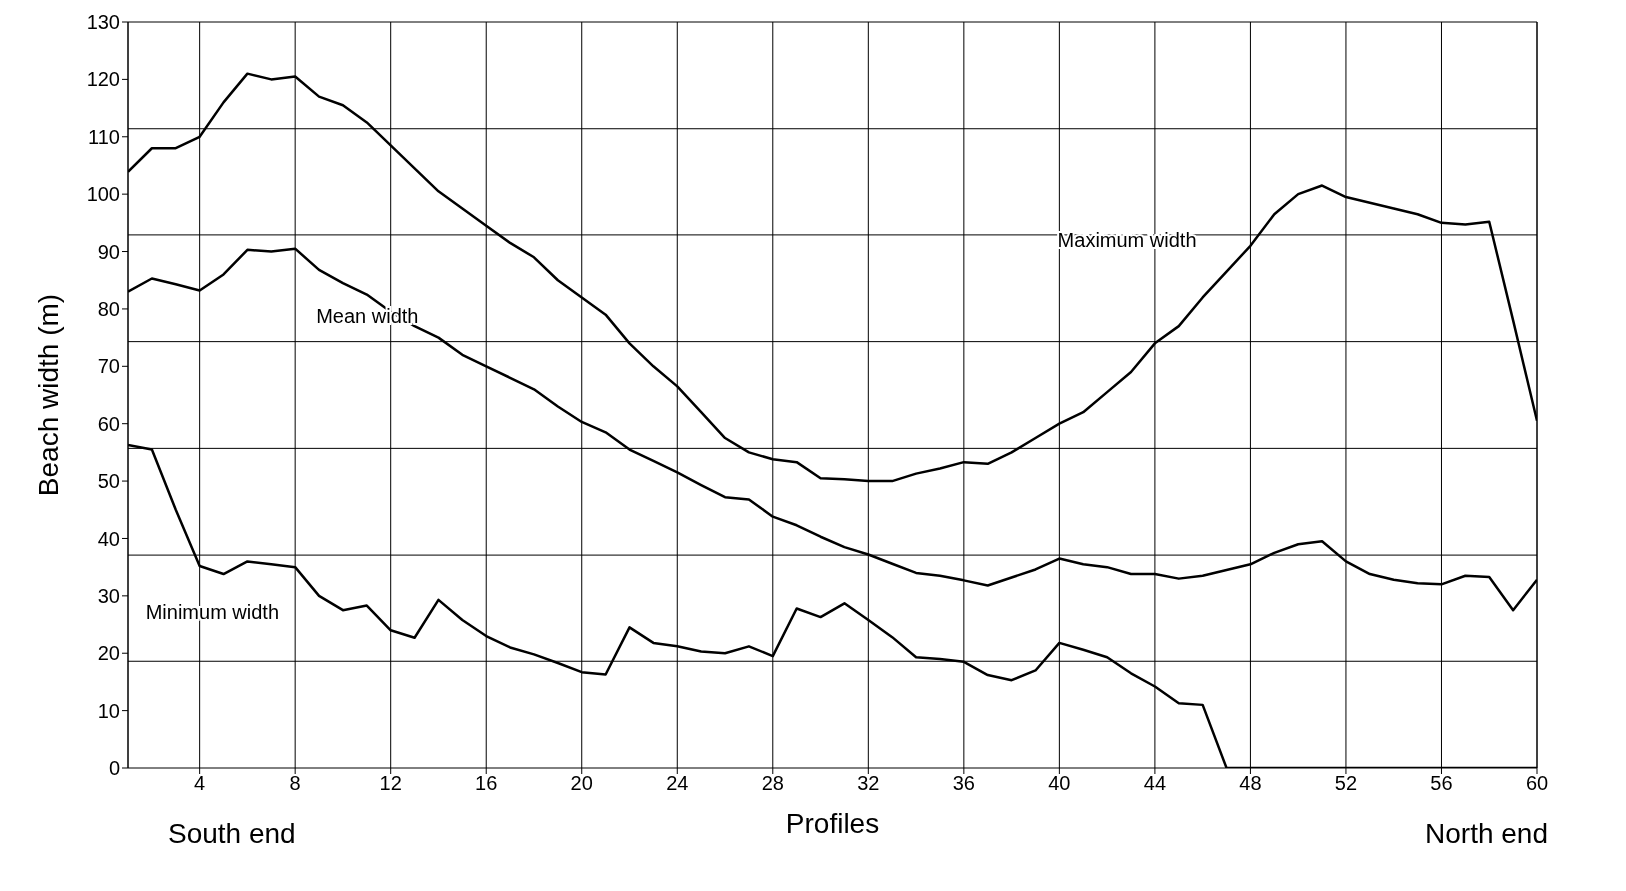  I want to click on x-tick-label: 52, so click(1346, 783).